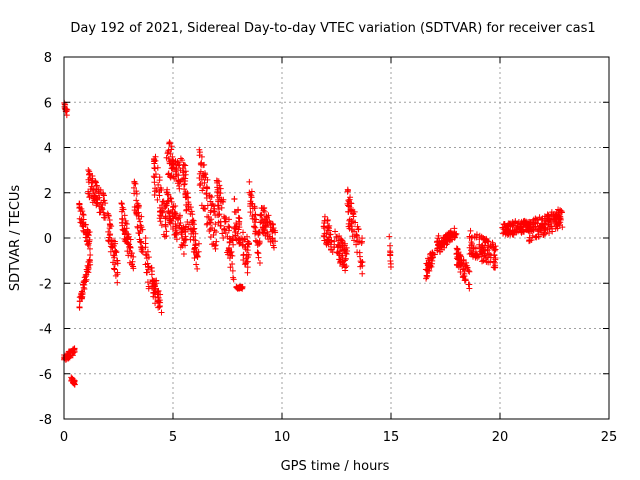 This screenshot has height=480, width=640. Describe the element at coordinates (48, 194) in the screenshot. I see `y-tick-label: 2` at that location.